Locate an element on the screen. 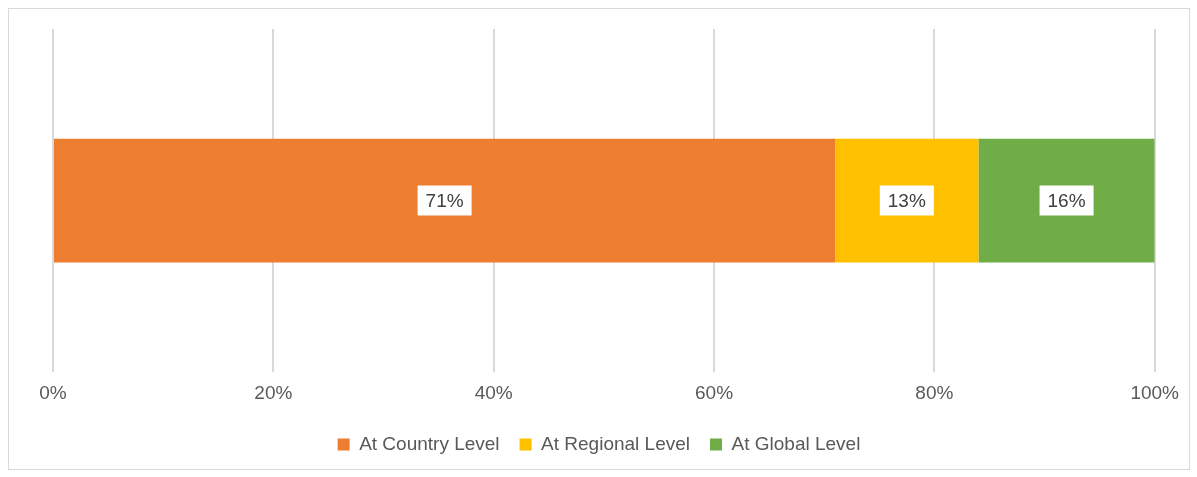  legend-label: At Regional Level is located at coordinates (616, 443).